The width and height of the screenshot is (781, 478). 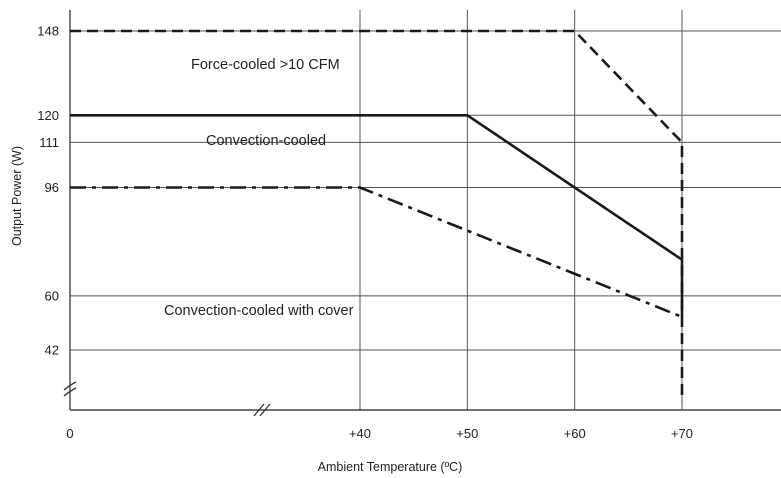 What do you see at coordinates (167, 399) in the screenshot?
I see `axis-break-marks` at bounding box center [167, 399].